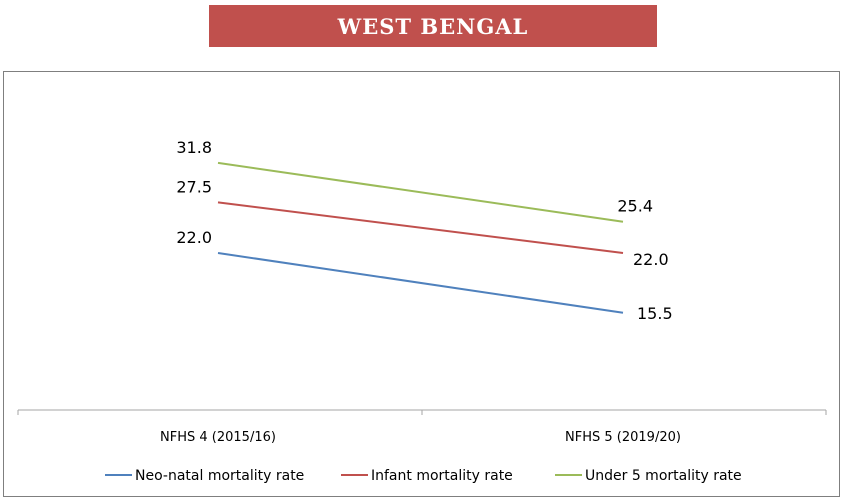 Image resolution: width=844 pixels, height=500 pixels. Describe the element at coordinates (663, 476) in the screenshot. I see `legend-label: Under 5 mortality rate` at that location.